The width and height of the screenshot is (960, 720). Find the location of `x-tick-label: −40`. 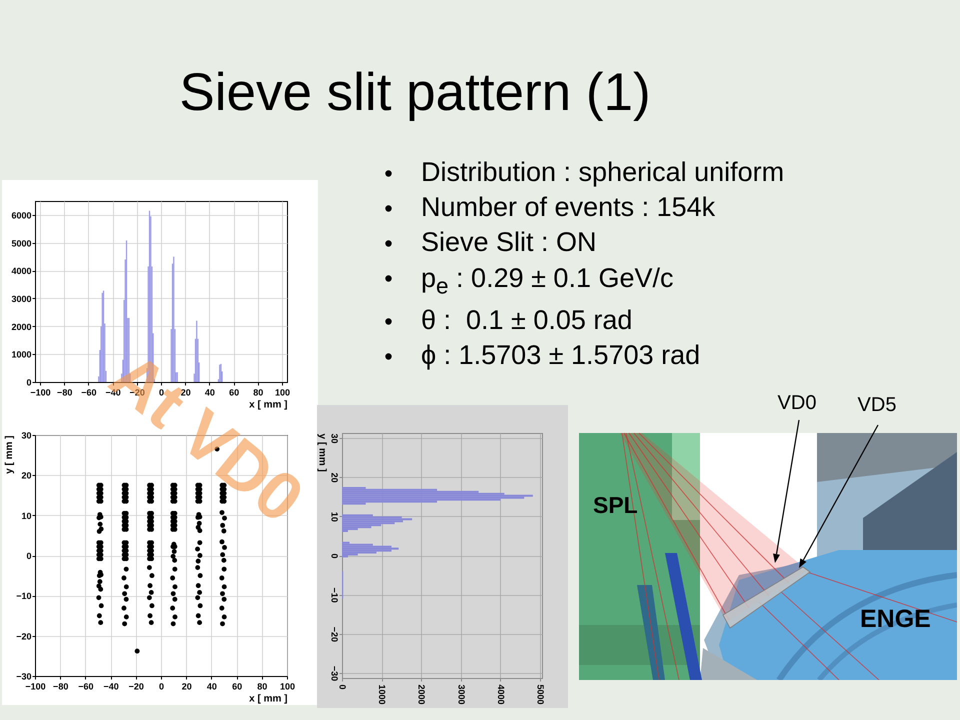

x-tick-label: −40 is located at coordinates (111, 687).